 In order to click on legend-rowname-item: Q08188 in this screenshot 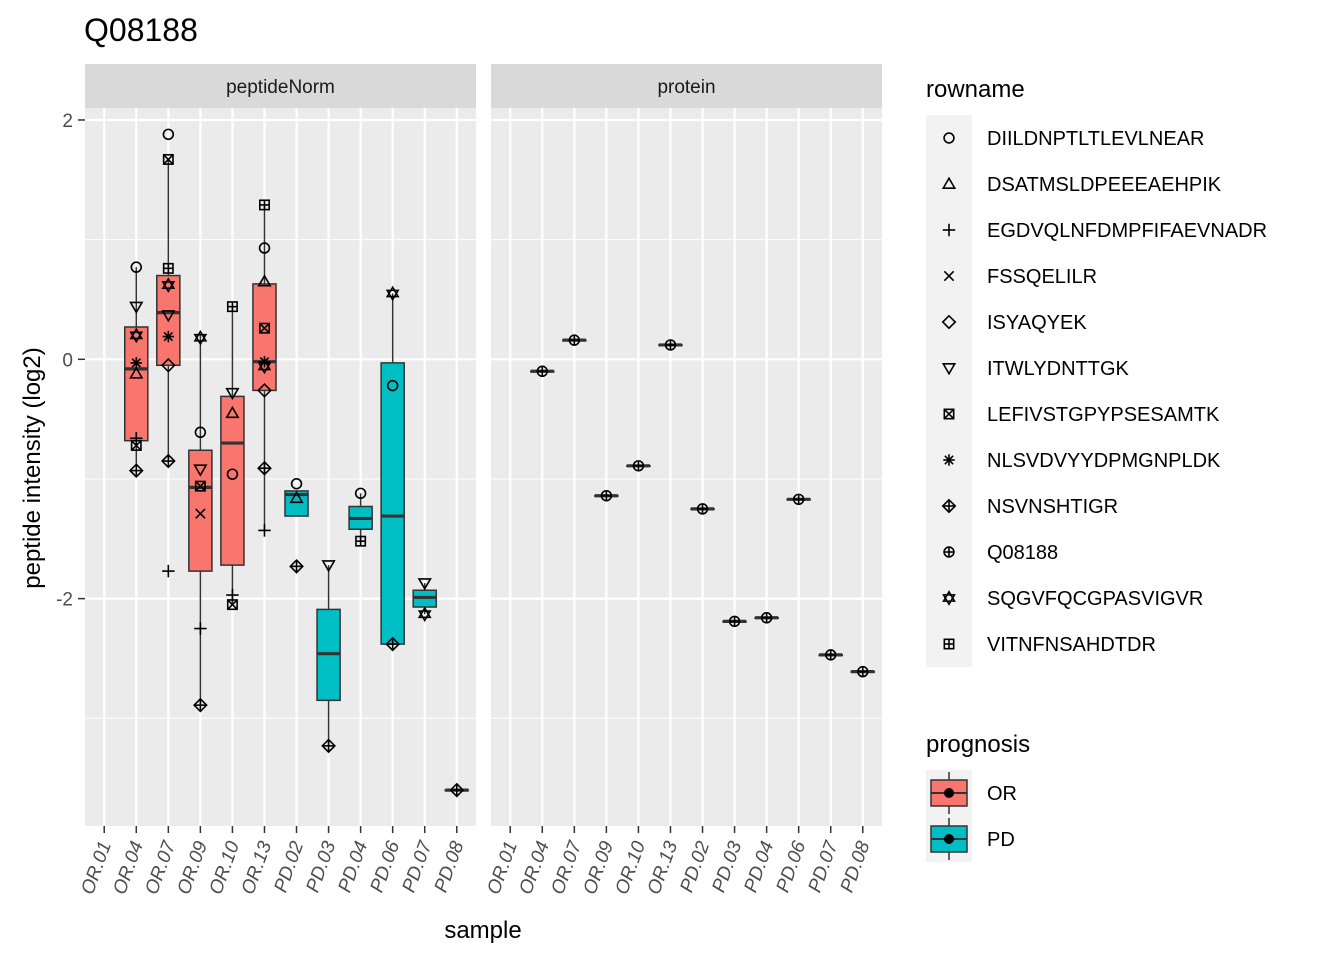, I will do `click(1000, 553)`.